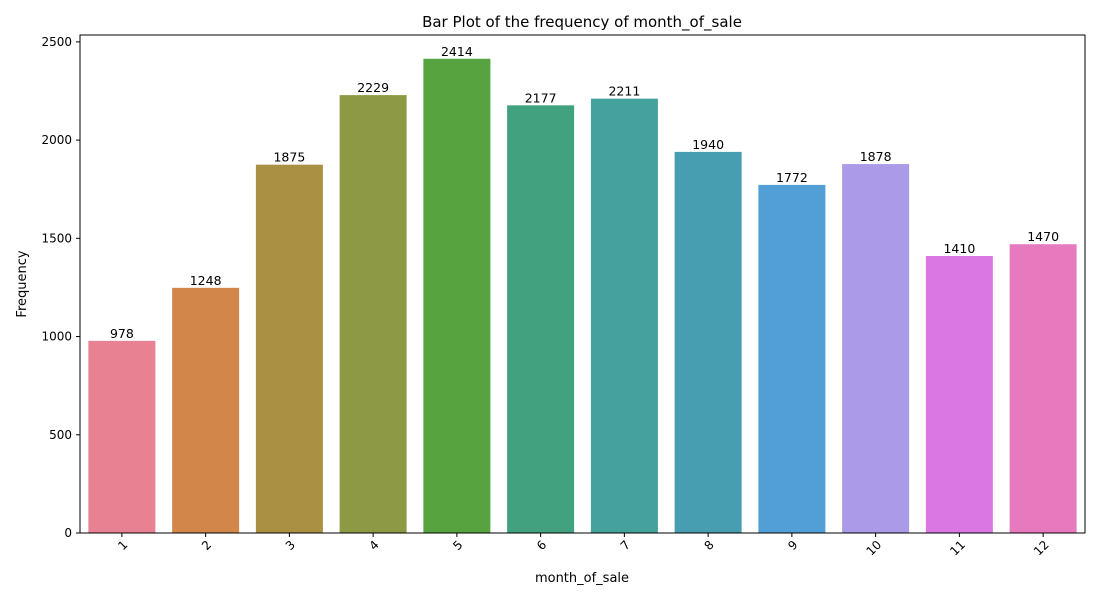 Image resolution: width=1100 pixels, height=600 pixels. What do you see at coordinates (373, 545) in the screenshot?
I see `x-tick-label: 4` at bounding box center [373, 545].